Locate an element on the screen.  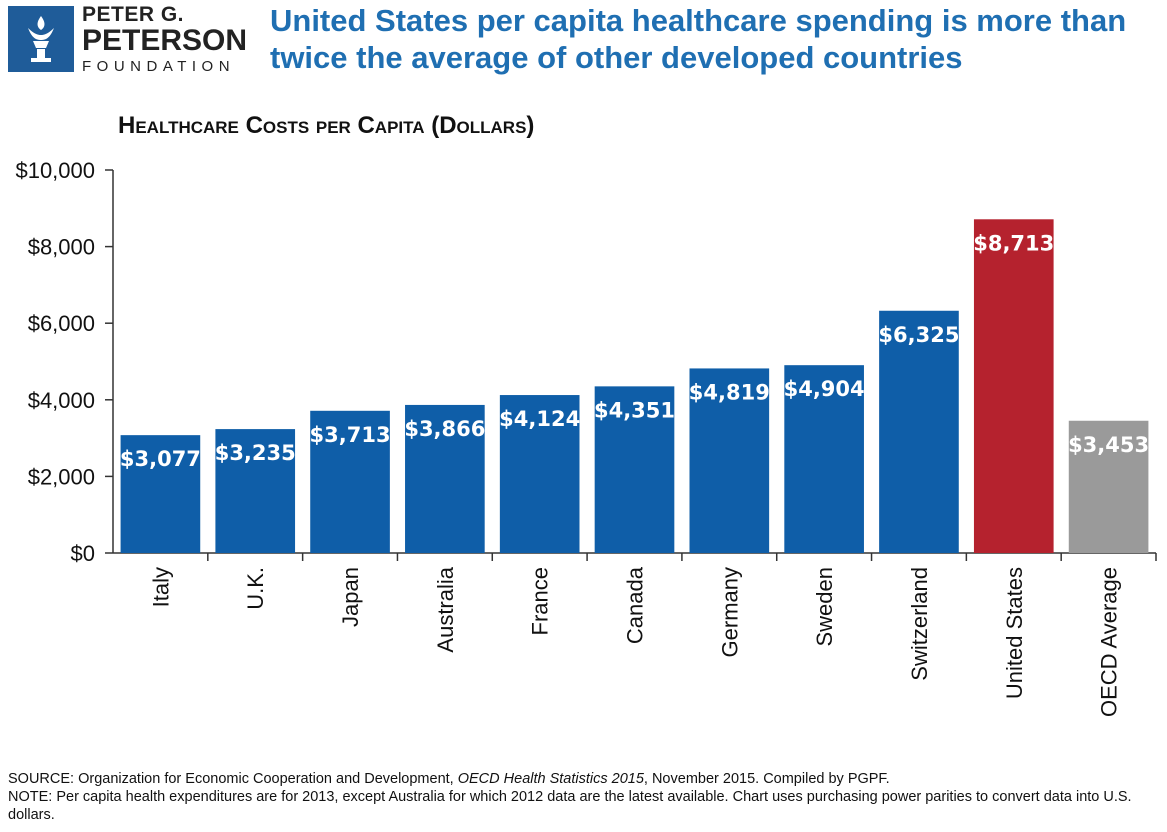
data-label: $6,325 is located at coordinates (918, 335).